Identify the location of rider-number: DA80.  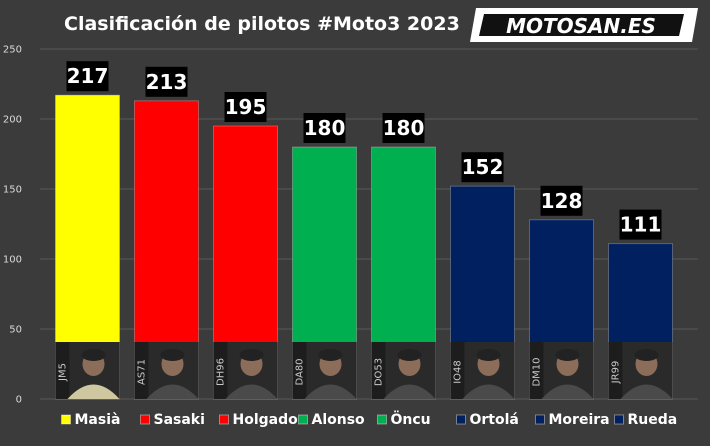
(300, 371).